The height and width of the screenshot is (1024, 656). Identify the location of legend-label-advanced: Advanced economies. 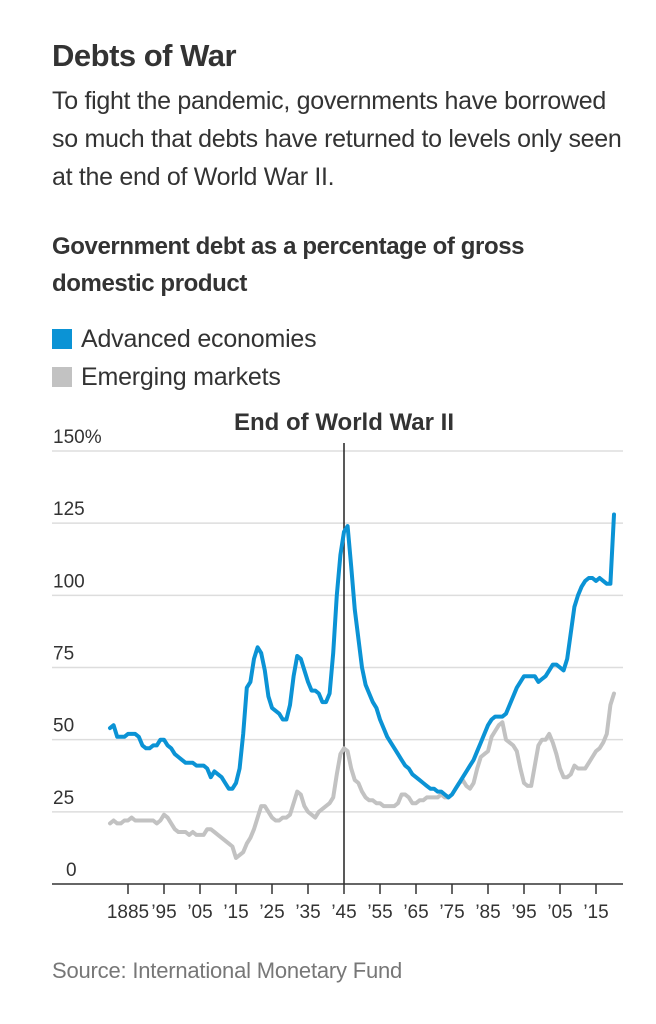
(199, 338).